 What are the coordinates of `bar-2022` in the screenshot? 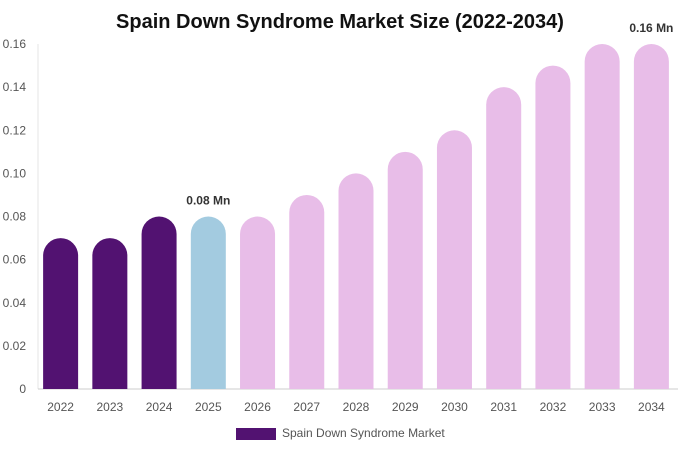 It's located at (61, 313).